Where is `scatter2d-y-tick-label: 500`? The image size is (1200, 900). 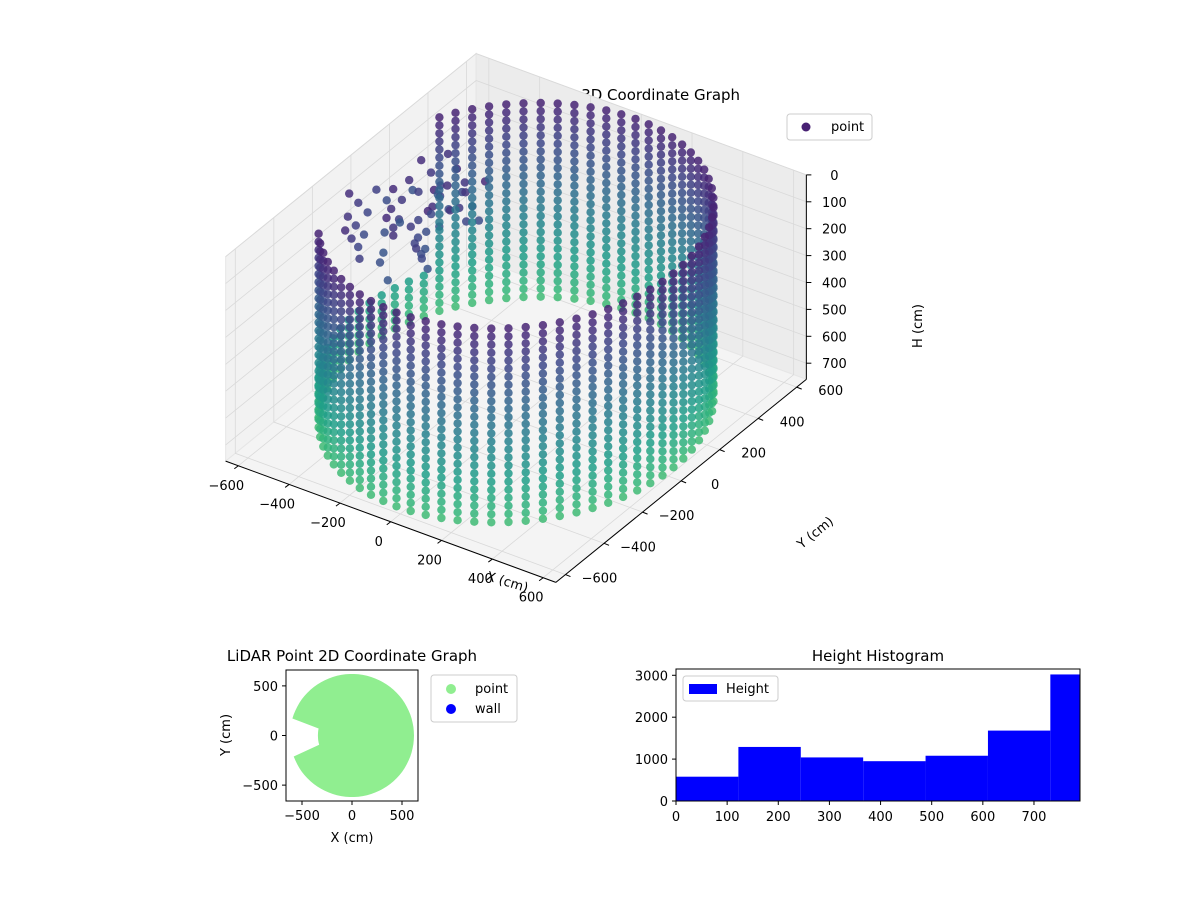
scatter2d-y-tick-label: 500 is located at coordinates (265, 687).